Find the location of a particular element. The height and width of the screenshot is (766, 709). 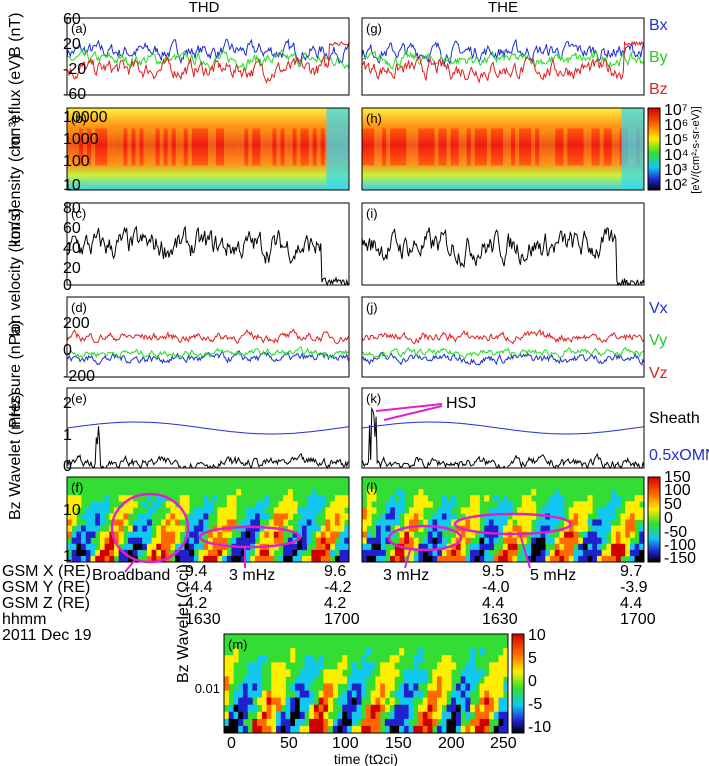

panel-label-g: (g) is located at coordinates (374, 28).